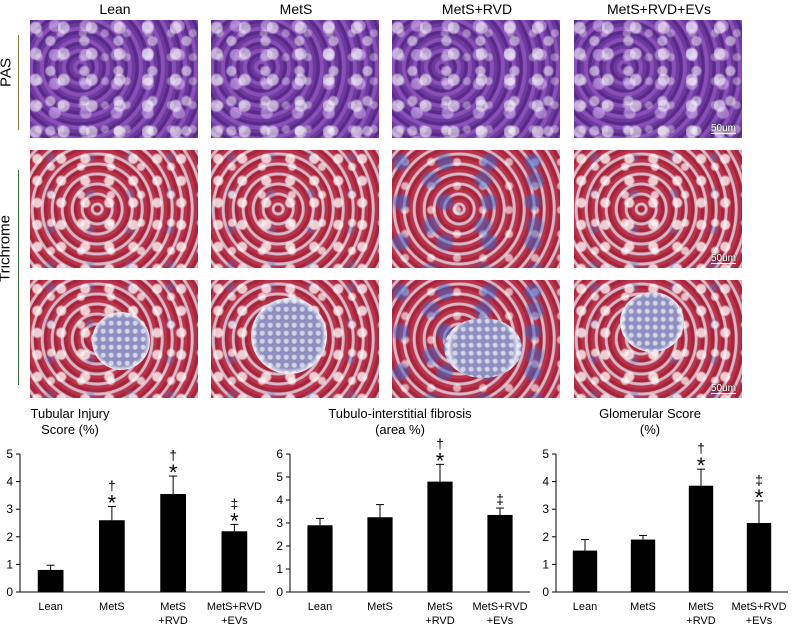  I want to click on micrograph-trichrome-tubules-mets-rvd-evs: 50um, so click(658, 209).